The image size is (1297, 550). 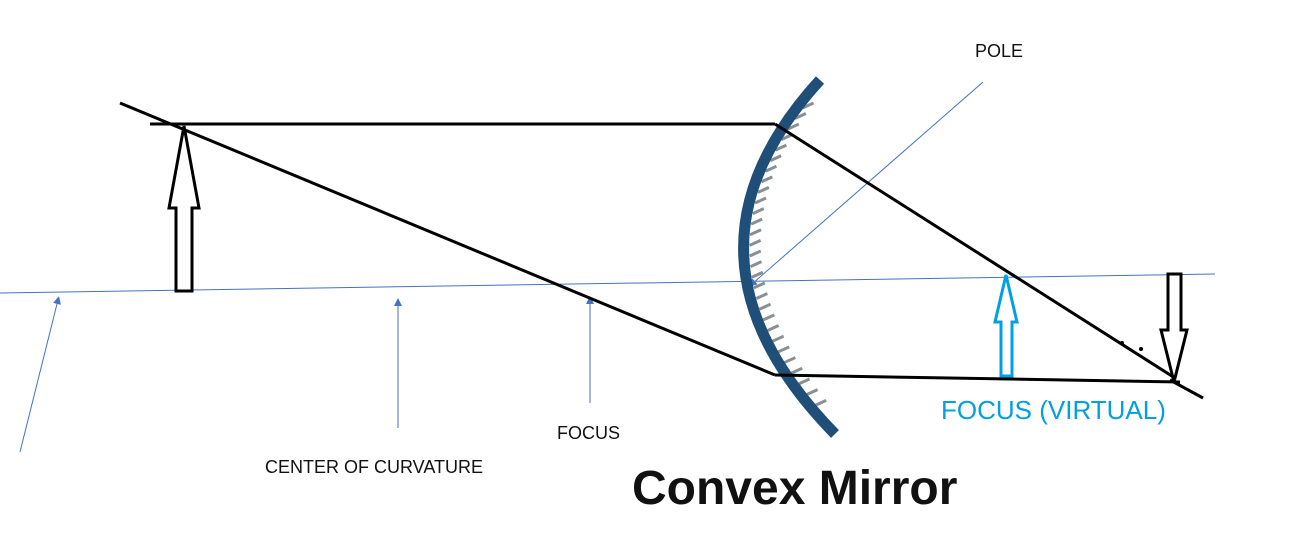 What do you see at coordinates (794, 488) in the screenshot?
I see `diagram-title: Convex Mirror` at bounding box center [794, 488].